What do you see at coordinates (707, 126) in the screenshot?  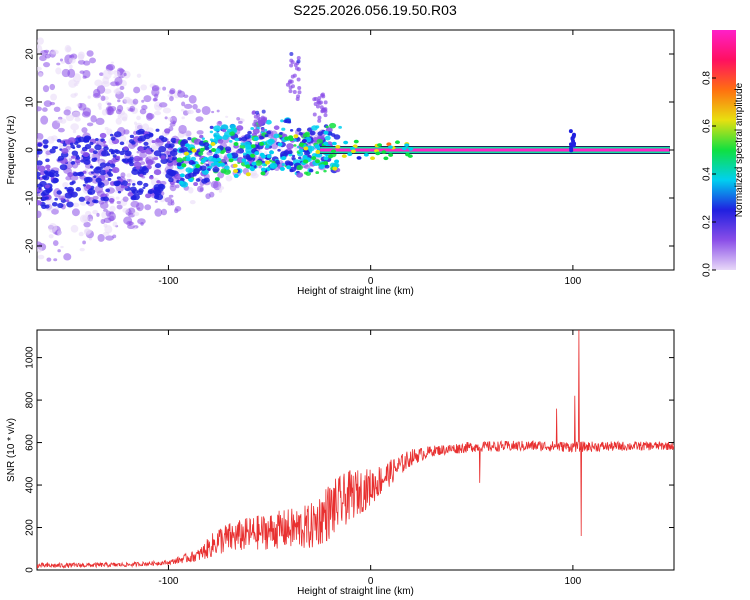 I see `colorbar-tick-label: 0.6` at bounding box center [707, 126].